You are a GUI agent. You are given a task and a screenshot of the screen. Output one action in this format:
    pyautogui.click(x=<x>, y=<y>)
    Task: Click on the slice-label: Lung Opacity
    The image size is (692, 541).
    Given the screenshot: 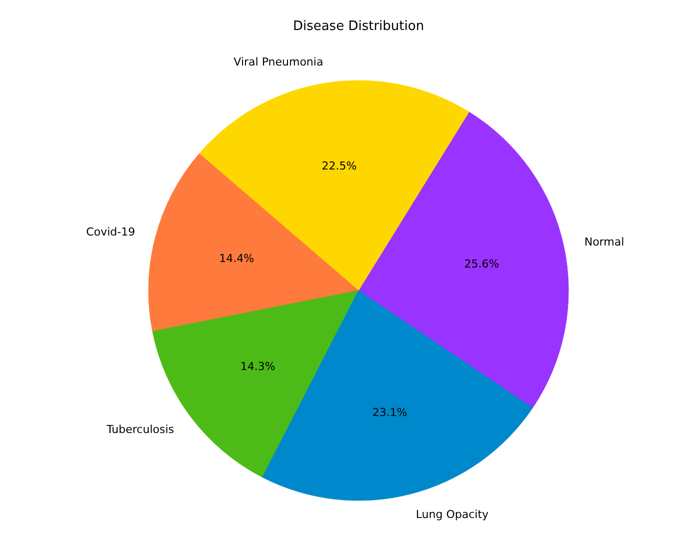 What is the action you would take?
    pyautogui.click(x=453, y=514)
    